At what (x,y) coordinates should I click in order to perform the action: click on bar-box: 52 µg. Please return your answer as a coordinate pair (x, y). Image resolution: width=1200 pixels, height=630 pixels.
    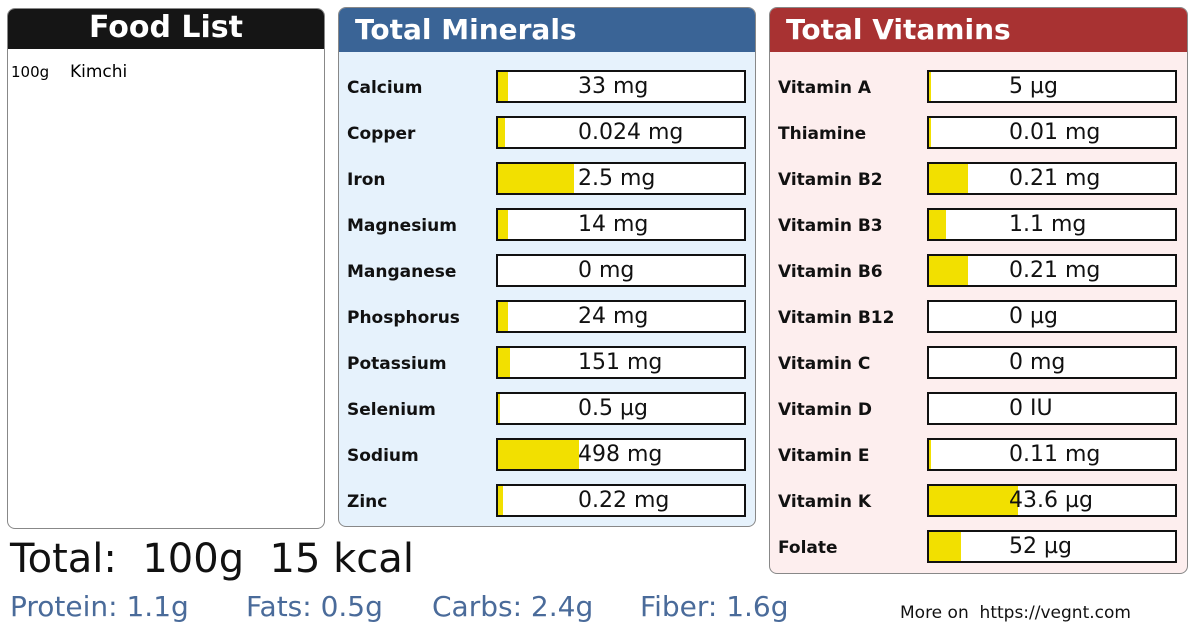
    Looking at the image, I should click on (1052, 546).